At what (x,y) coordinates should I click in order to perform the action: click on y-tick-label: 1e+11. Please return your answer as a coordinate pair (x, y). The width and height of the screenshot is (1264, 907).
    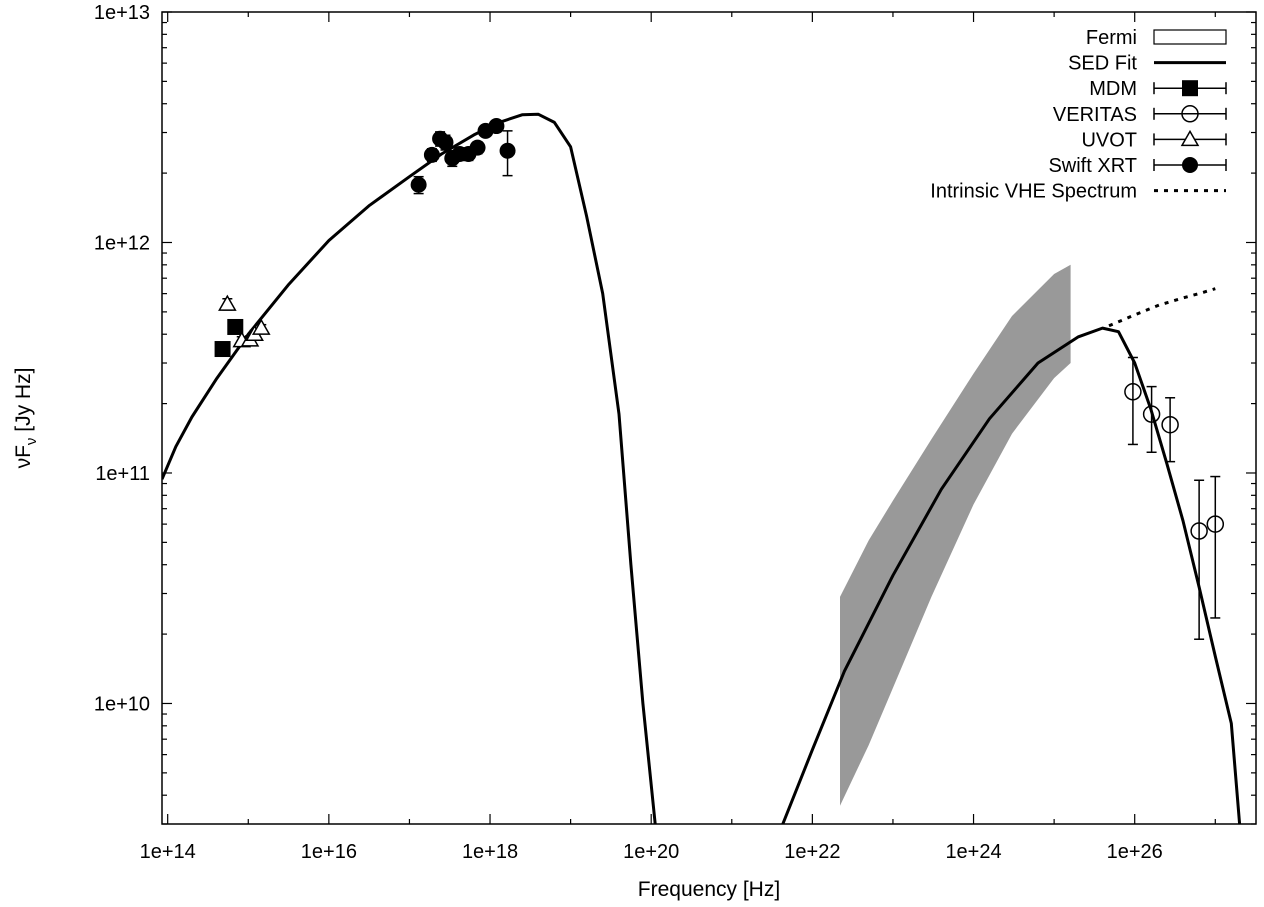
    Looking at the image, I should click on (122, 474).